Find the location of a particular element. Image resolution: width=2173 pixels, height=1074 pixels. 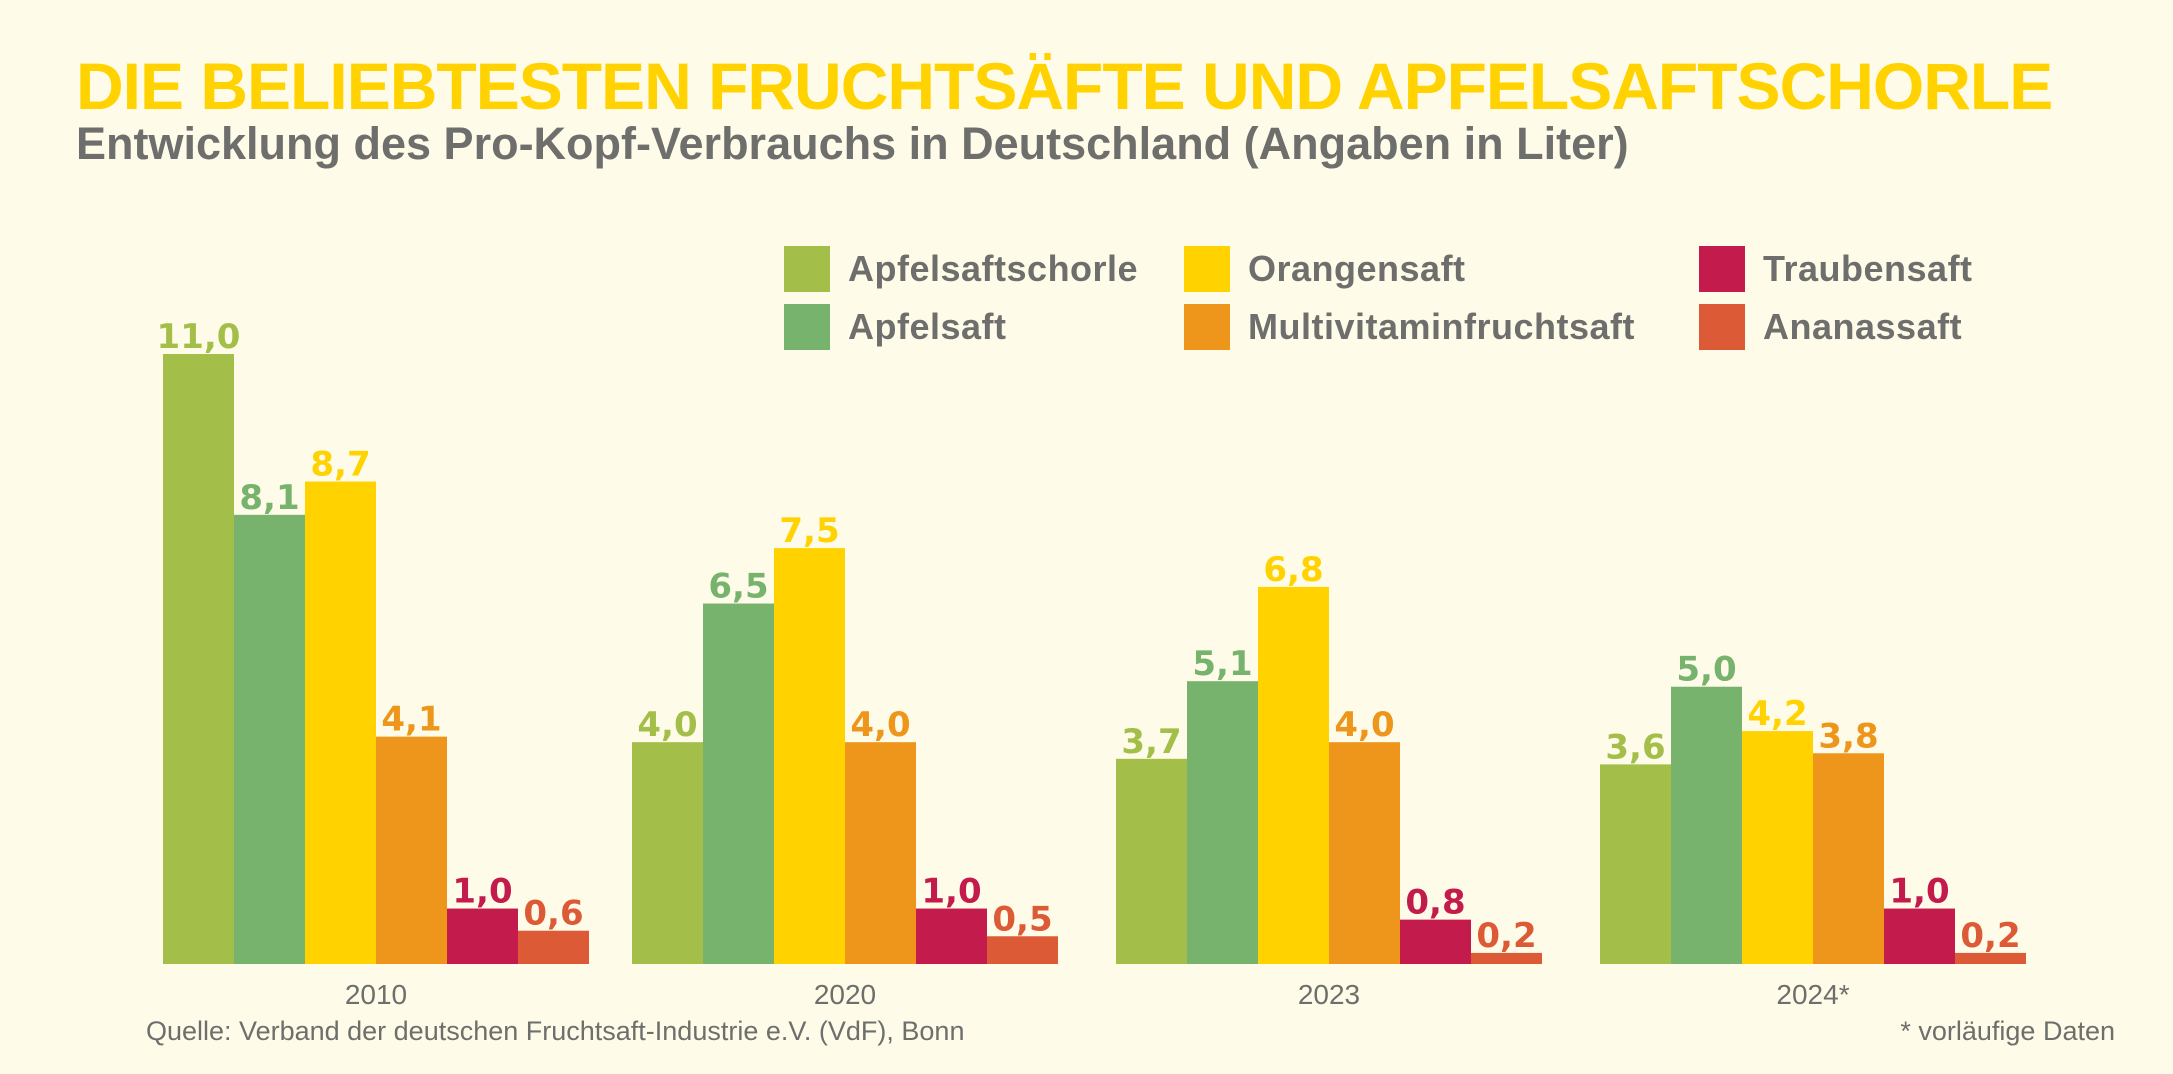

data-label: 6,8 is located at coordinates (1293, 570).